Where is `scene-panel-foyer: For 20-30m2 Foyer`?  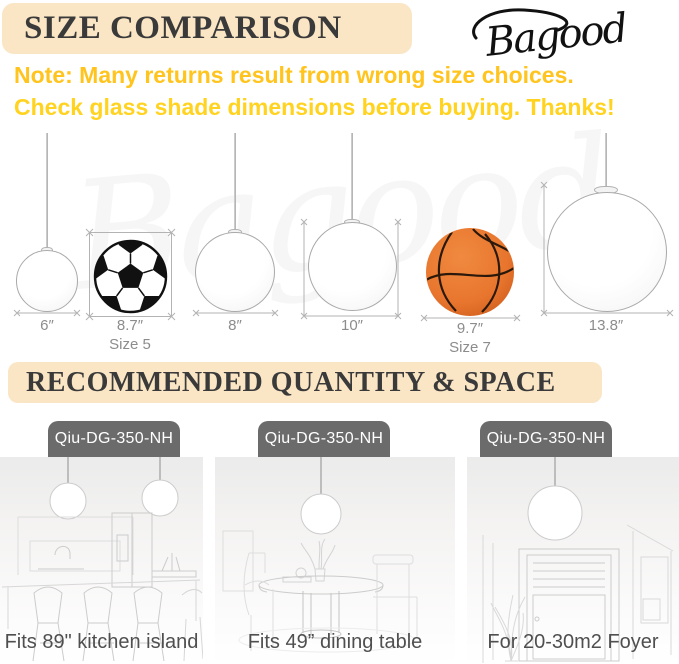 scene-panel-foyer: For 20-30m2 Foyer is located at coordinates (573, 560).